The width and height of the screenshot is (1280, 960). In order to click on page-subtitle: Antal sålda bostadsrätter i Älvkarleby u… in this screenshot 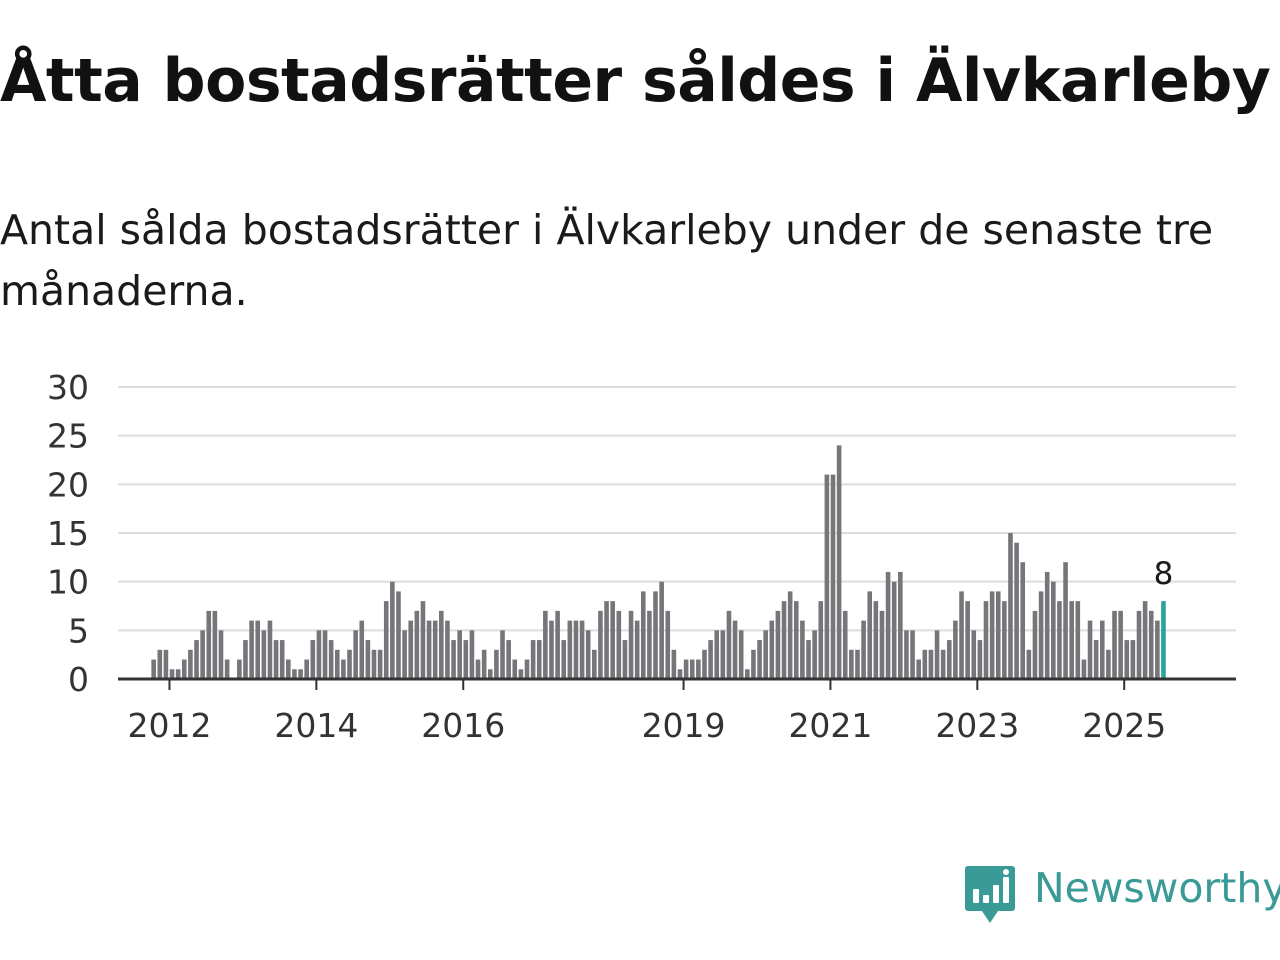, I will do `click(607, 260)`.